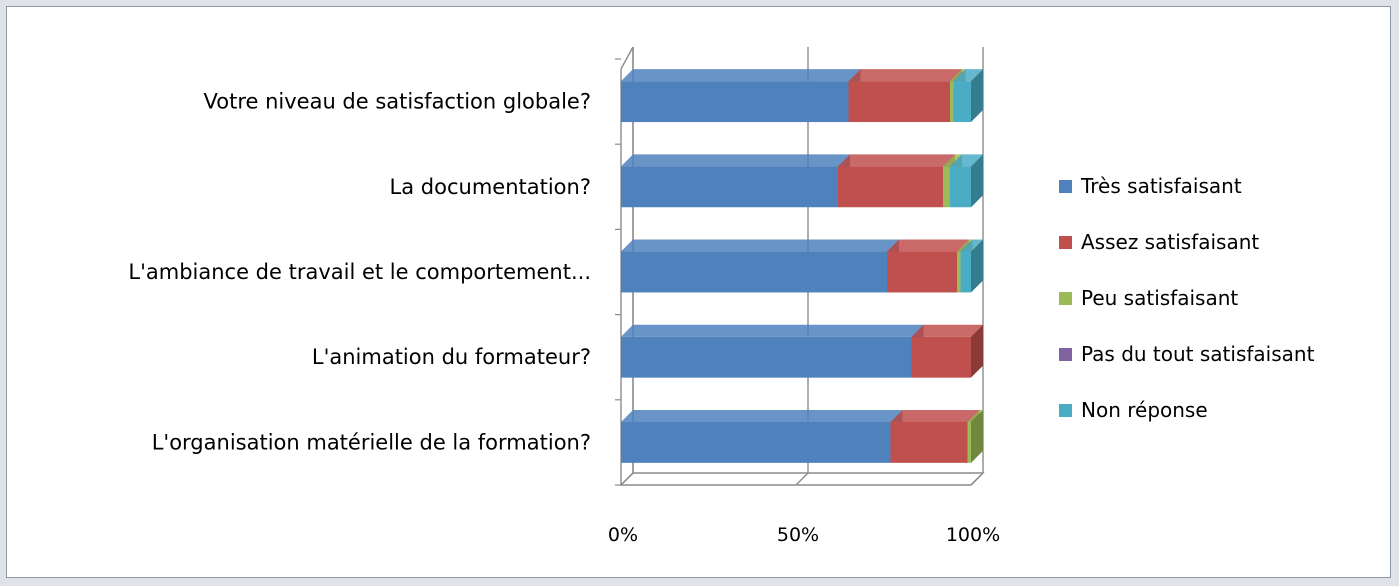  Describe the element at coordinates (1170, 242) in the screenshot. I see `legend-label: Assez satisfaisant` at that location.